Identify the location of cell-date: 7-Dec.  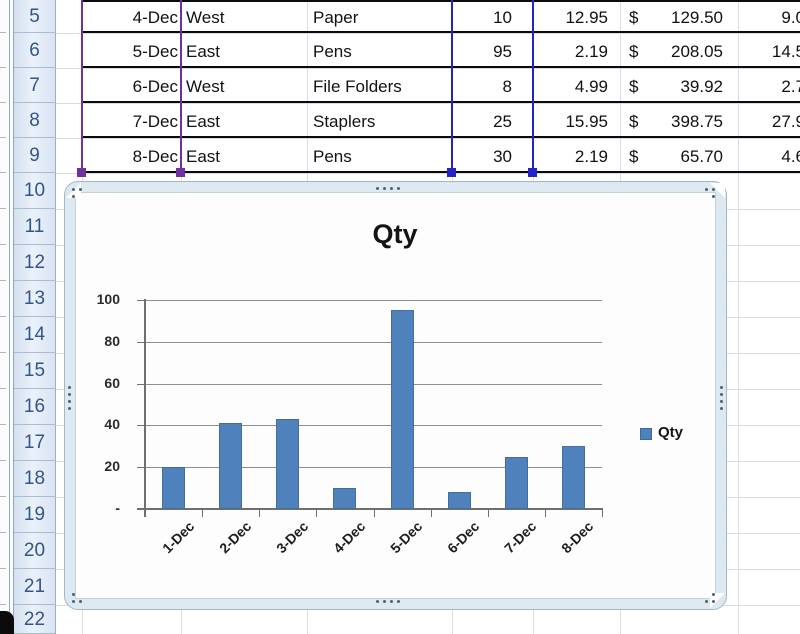
(155, 121).